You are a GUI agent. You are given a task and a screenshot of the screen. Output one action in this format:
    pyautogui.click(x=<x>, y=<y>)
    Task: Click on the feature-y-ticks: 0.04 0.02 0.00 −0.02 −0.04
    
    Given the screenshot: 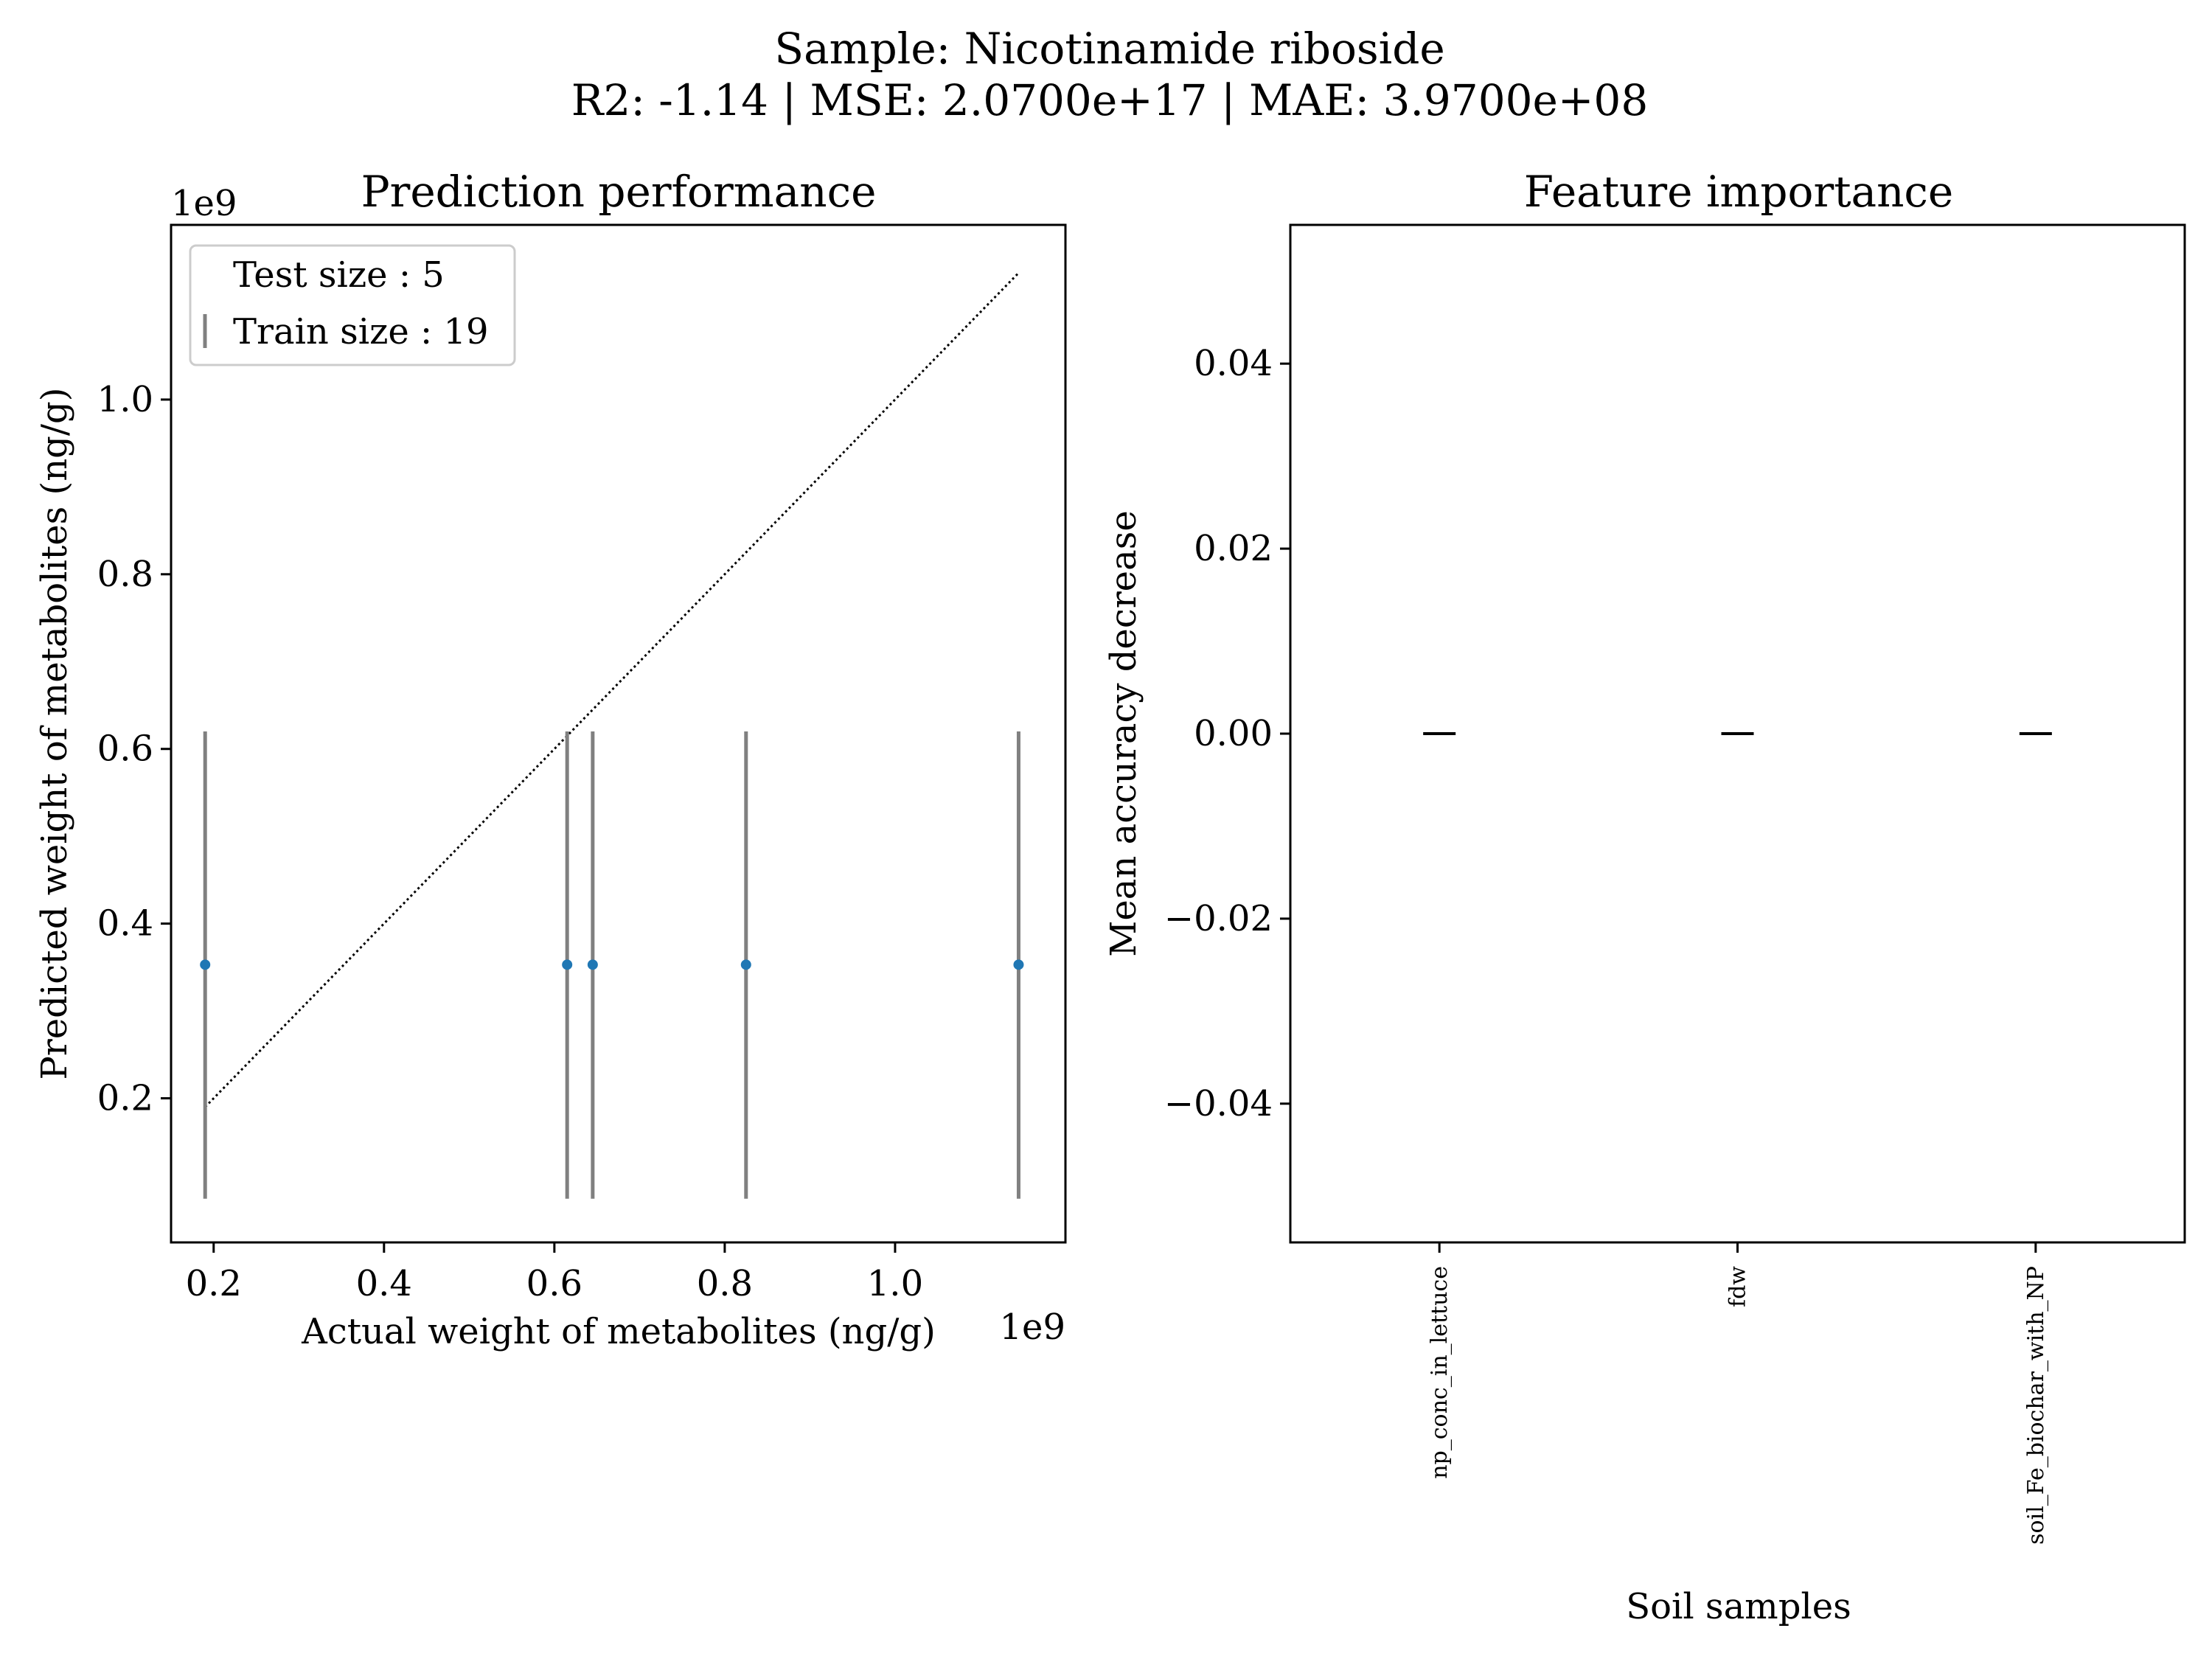 What is the action you would take?
    pyautogui.click(x=1227, y=733)
    